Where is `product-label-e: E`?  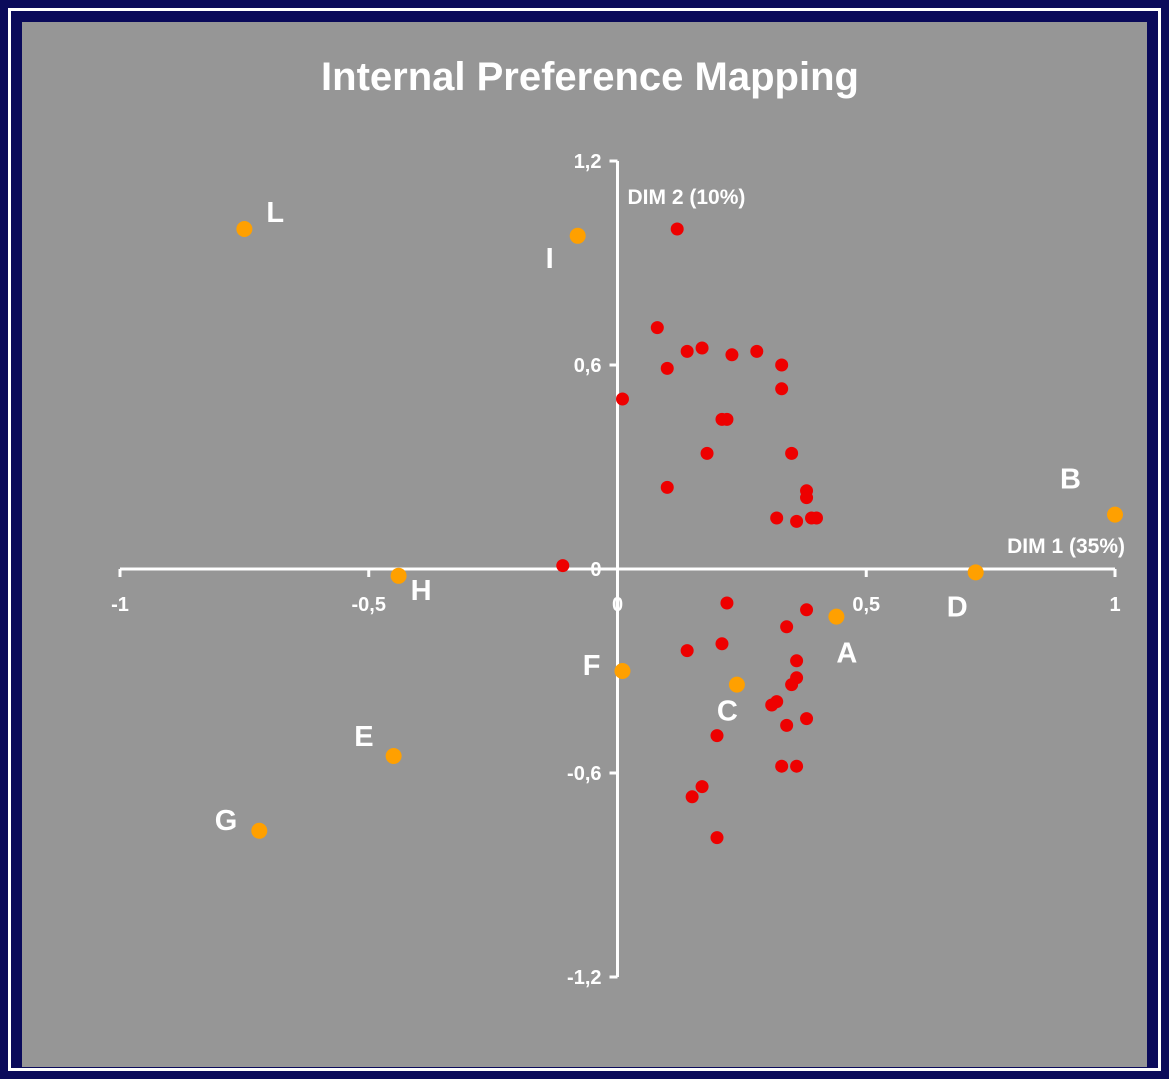
product-label-e: E is located at coordinates (363, 737).